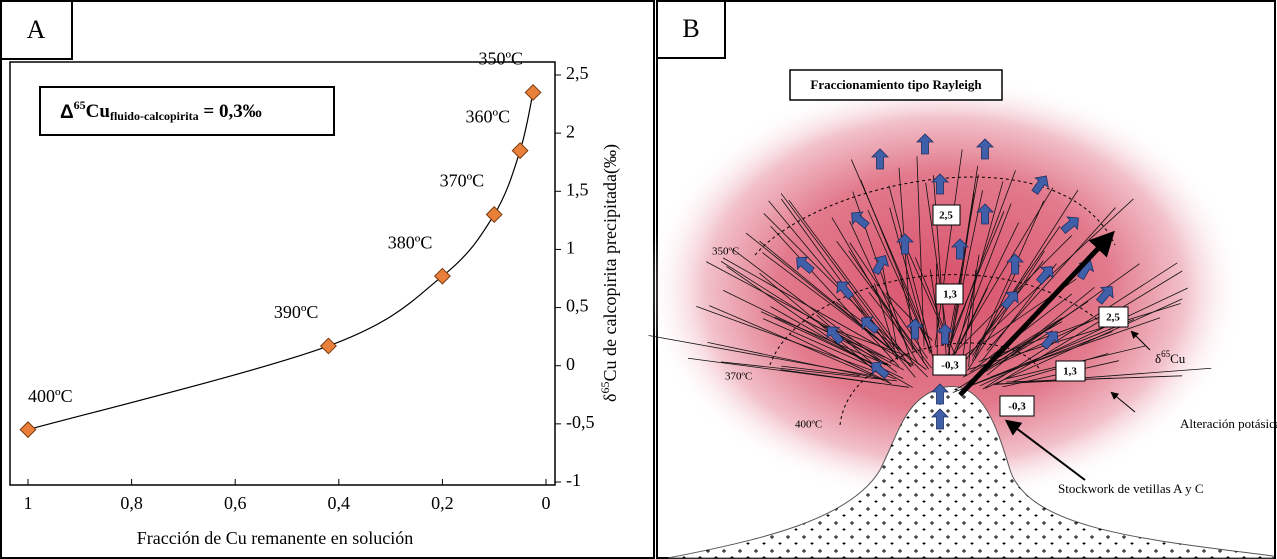 This screenshot has width=1277, height=559. What do you see at coordinates (738, 377) in the screenshot?
I see `isotherm-label: 370ºC` at bounding box center [738, 377].